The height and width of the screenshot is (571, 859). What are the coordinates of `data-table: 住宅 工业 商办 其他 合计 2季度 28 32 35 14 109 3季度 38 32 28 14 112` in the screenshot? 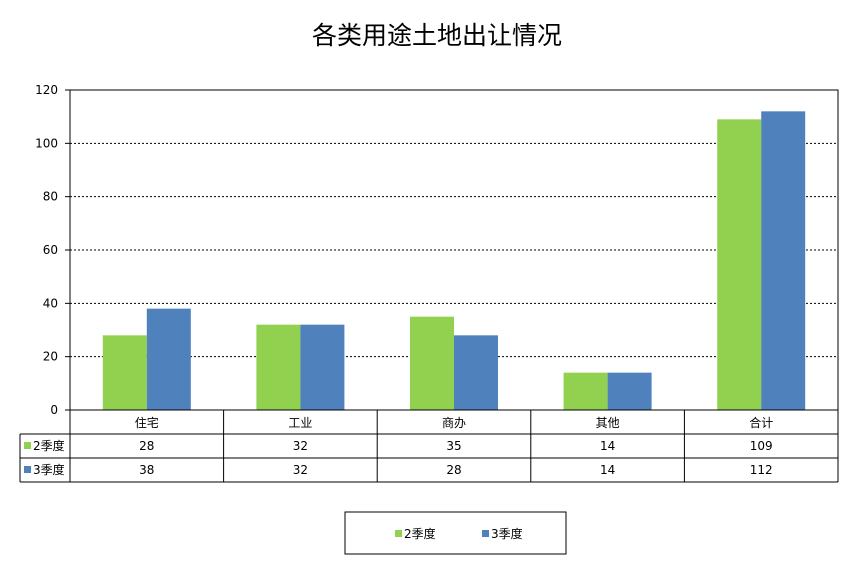 It's located at (429, 446).